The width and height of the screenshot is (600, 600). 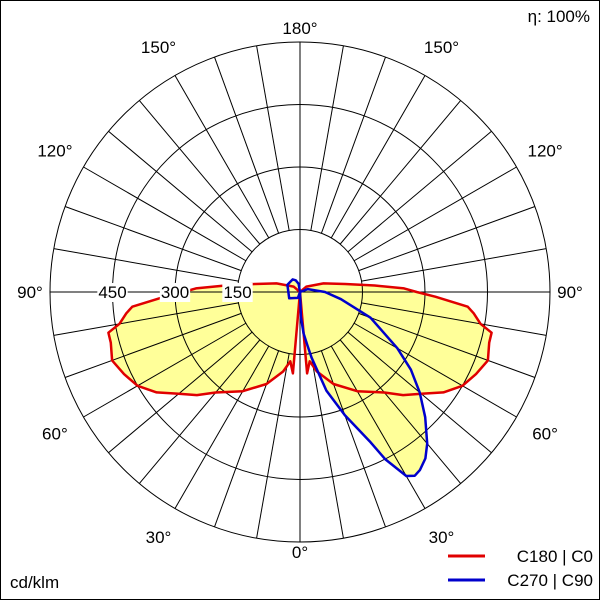 I want to click on grid-spoke-100l, so click(x=146, y=265).